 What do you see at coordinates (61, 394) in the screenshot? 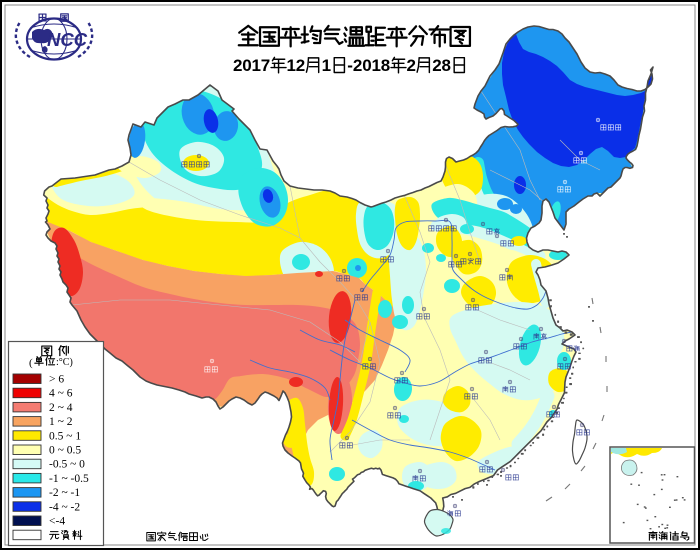
I see `svg-text: 4 ~ 6` at bounding box center [61, 394].